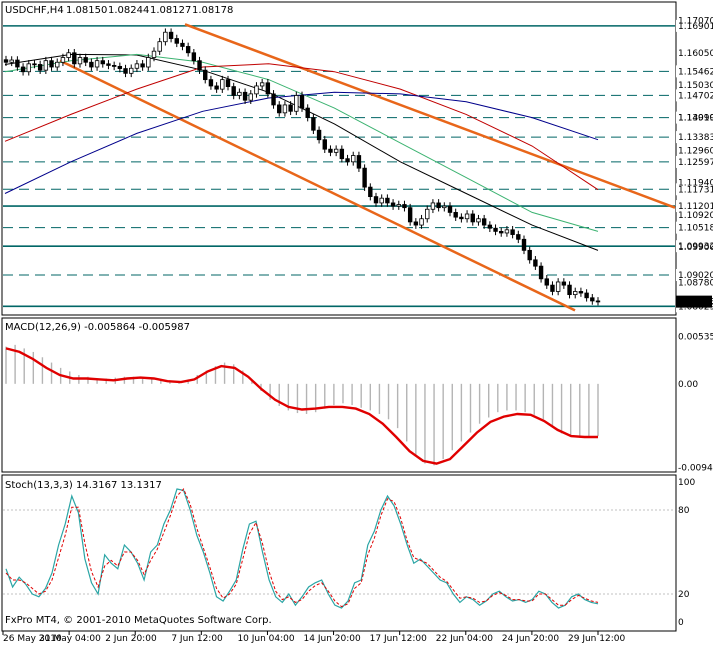 Image resolution: width=713 pixels, height=646 pixels. I want to click on price-scale-tick-label: 1.17070, so click(695, 22).